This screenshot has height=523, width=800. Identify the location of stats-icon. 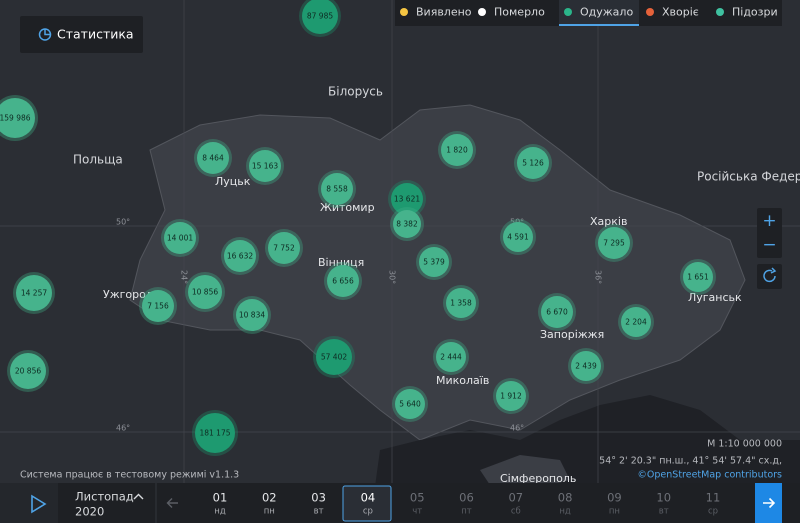
(47, 32).